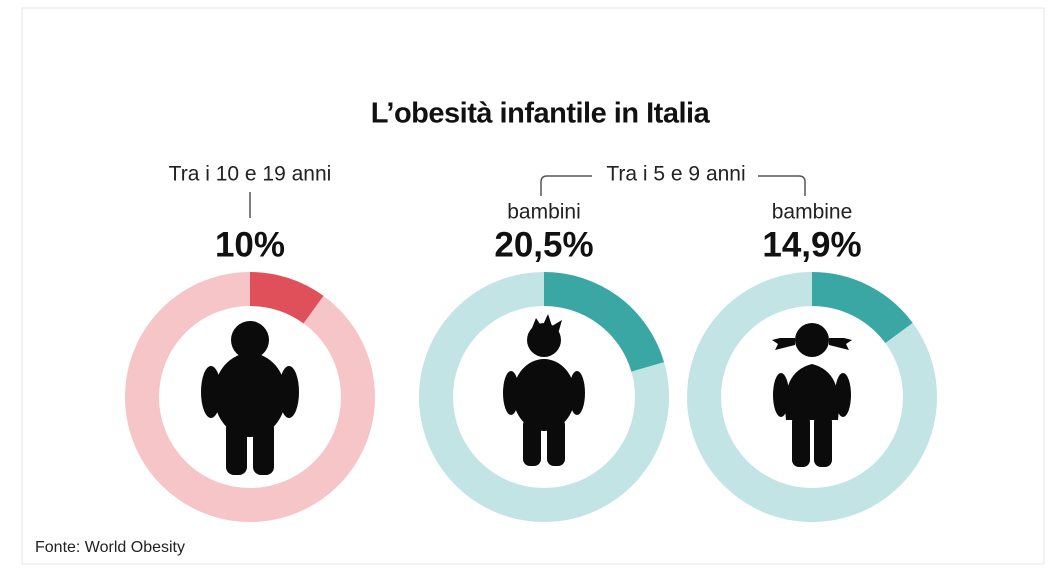 The height and width of the screenshot is (570, 1051). Describe the element at coordinates (544, 212) in the screenshot. I see `donut-label: bambini` at that location.